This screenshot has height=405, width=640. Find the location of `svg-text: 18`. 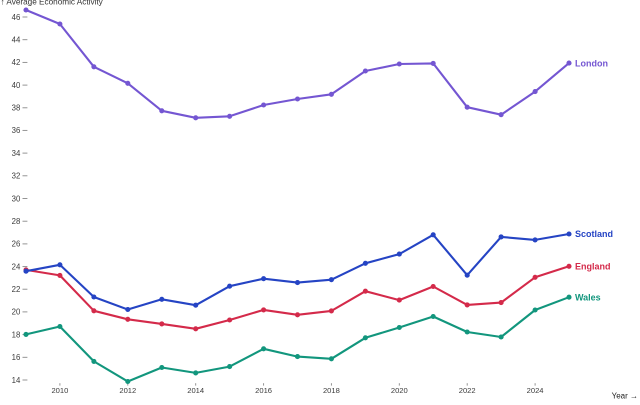

svg-text: 18 is located at coordinates (16, 334).